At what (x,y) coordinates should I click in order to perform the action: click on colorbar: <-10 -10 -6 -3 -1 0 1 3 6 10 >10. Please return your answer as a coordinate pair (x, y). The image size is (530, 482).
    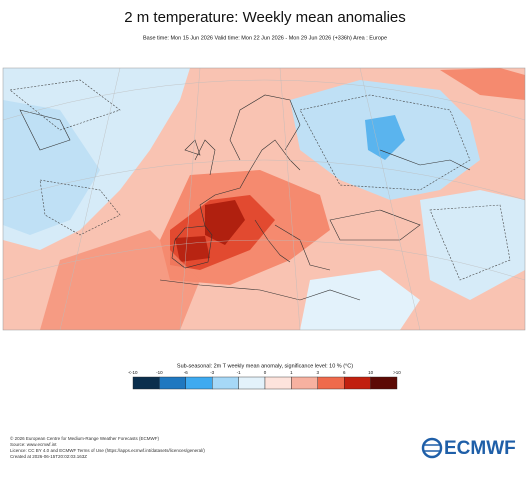
    Looking at the image, I should click on (264, 380).